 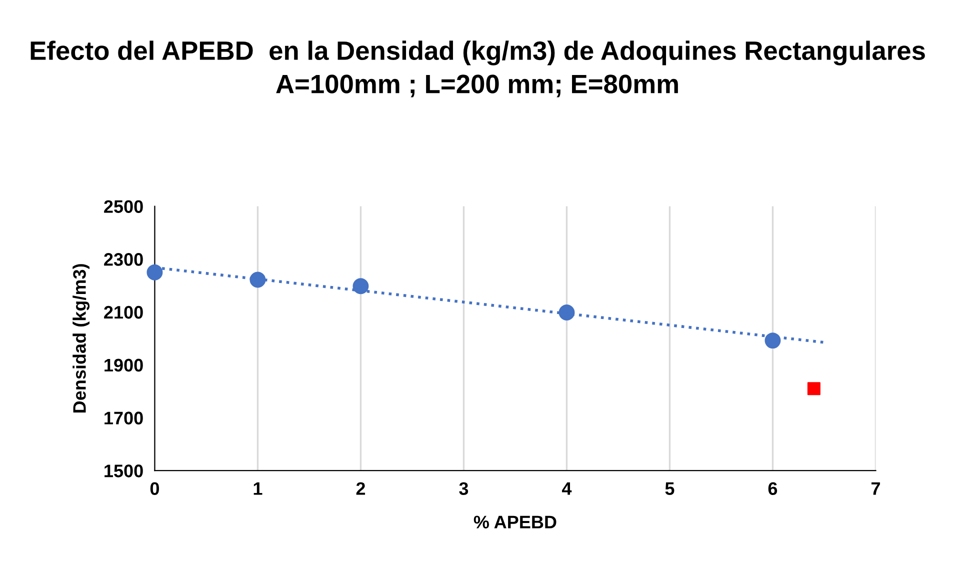 What do you see at coordinates (567, 488) in the screenshot?
I see `x-tick-label: 4` at bounding box center [567, 488].